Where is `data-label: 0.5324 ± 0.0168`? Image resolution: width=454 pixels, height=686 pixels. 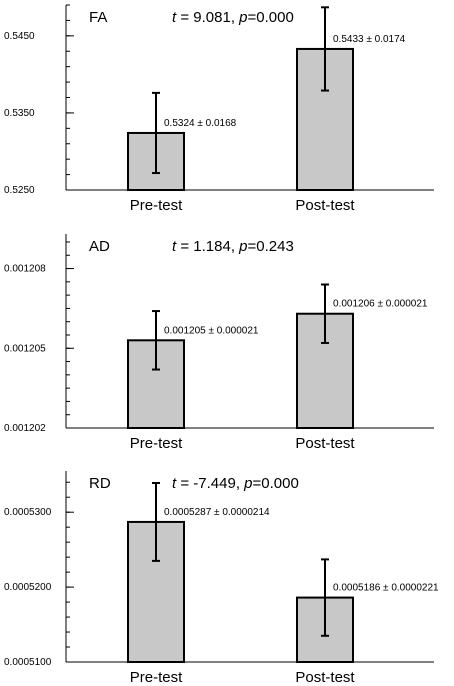 data-label: 0.5324 ± 0.0168 is located at coordinates (200, 123).